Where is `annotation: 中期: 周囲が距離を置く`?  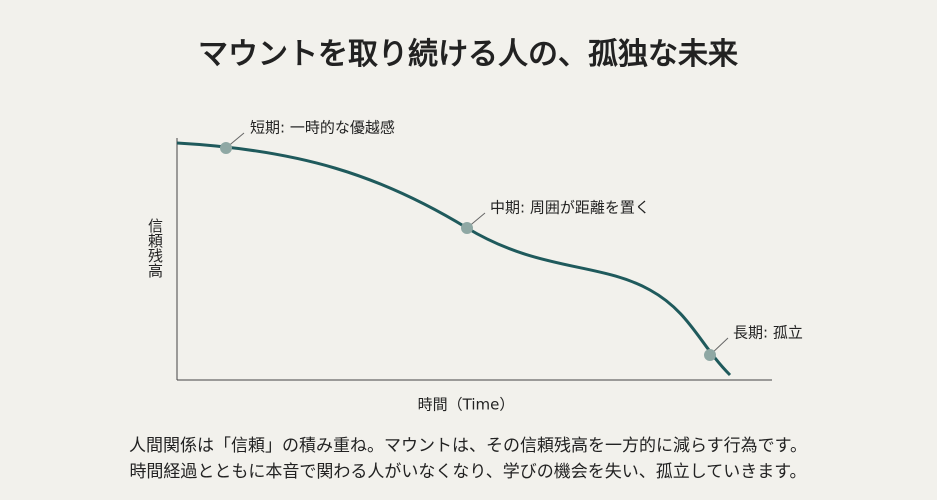 annotation: 中期: 周囲が距離を置く is located at coordinates (570, 208).